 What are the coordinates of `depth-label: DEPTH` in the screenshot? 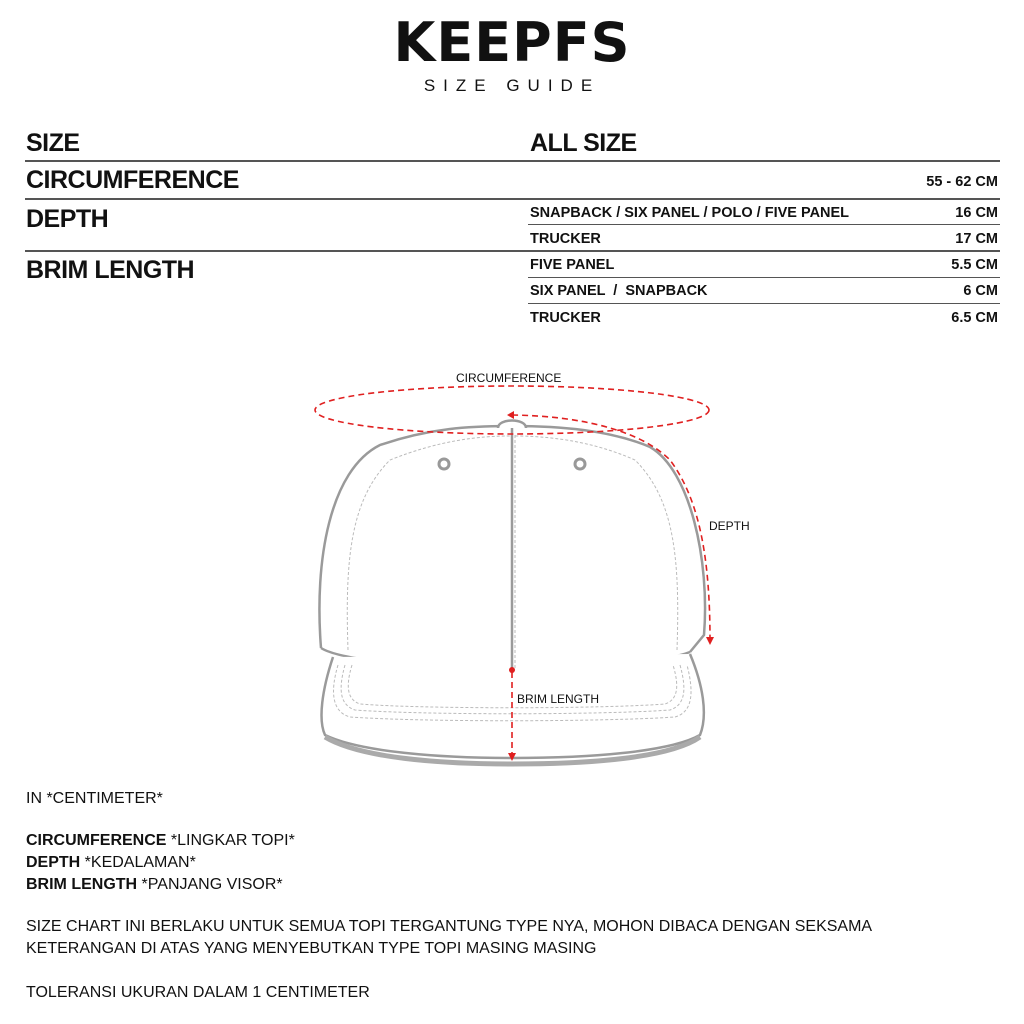 It's located at (67, 219).